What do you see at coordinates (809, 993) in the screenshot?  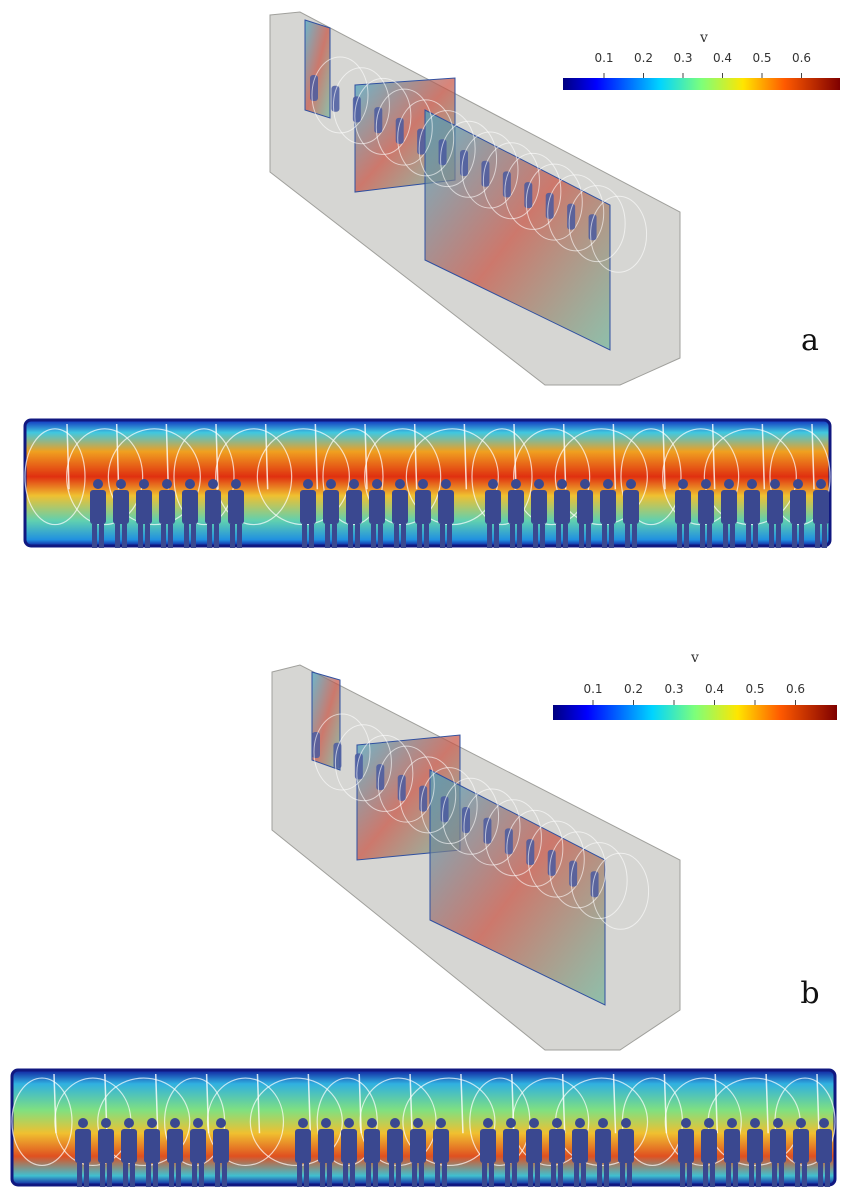 I see `panel-label: b` at bounding box center [809, 993].